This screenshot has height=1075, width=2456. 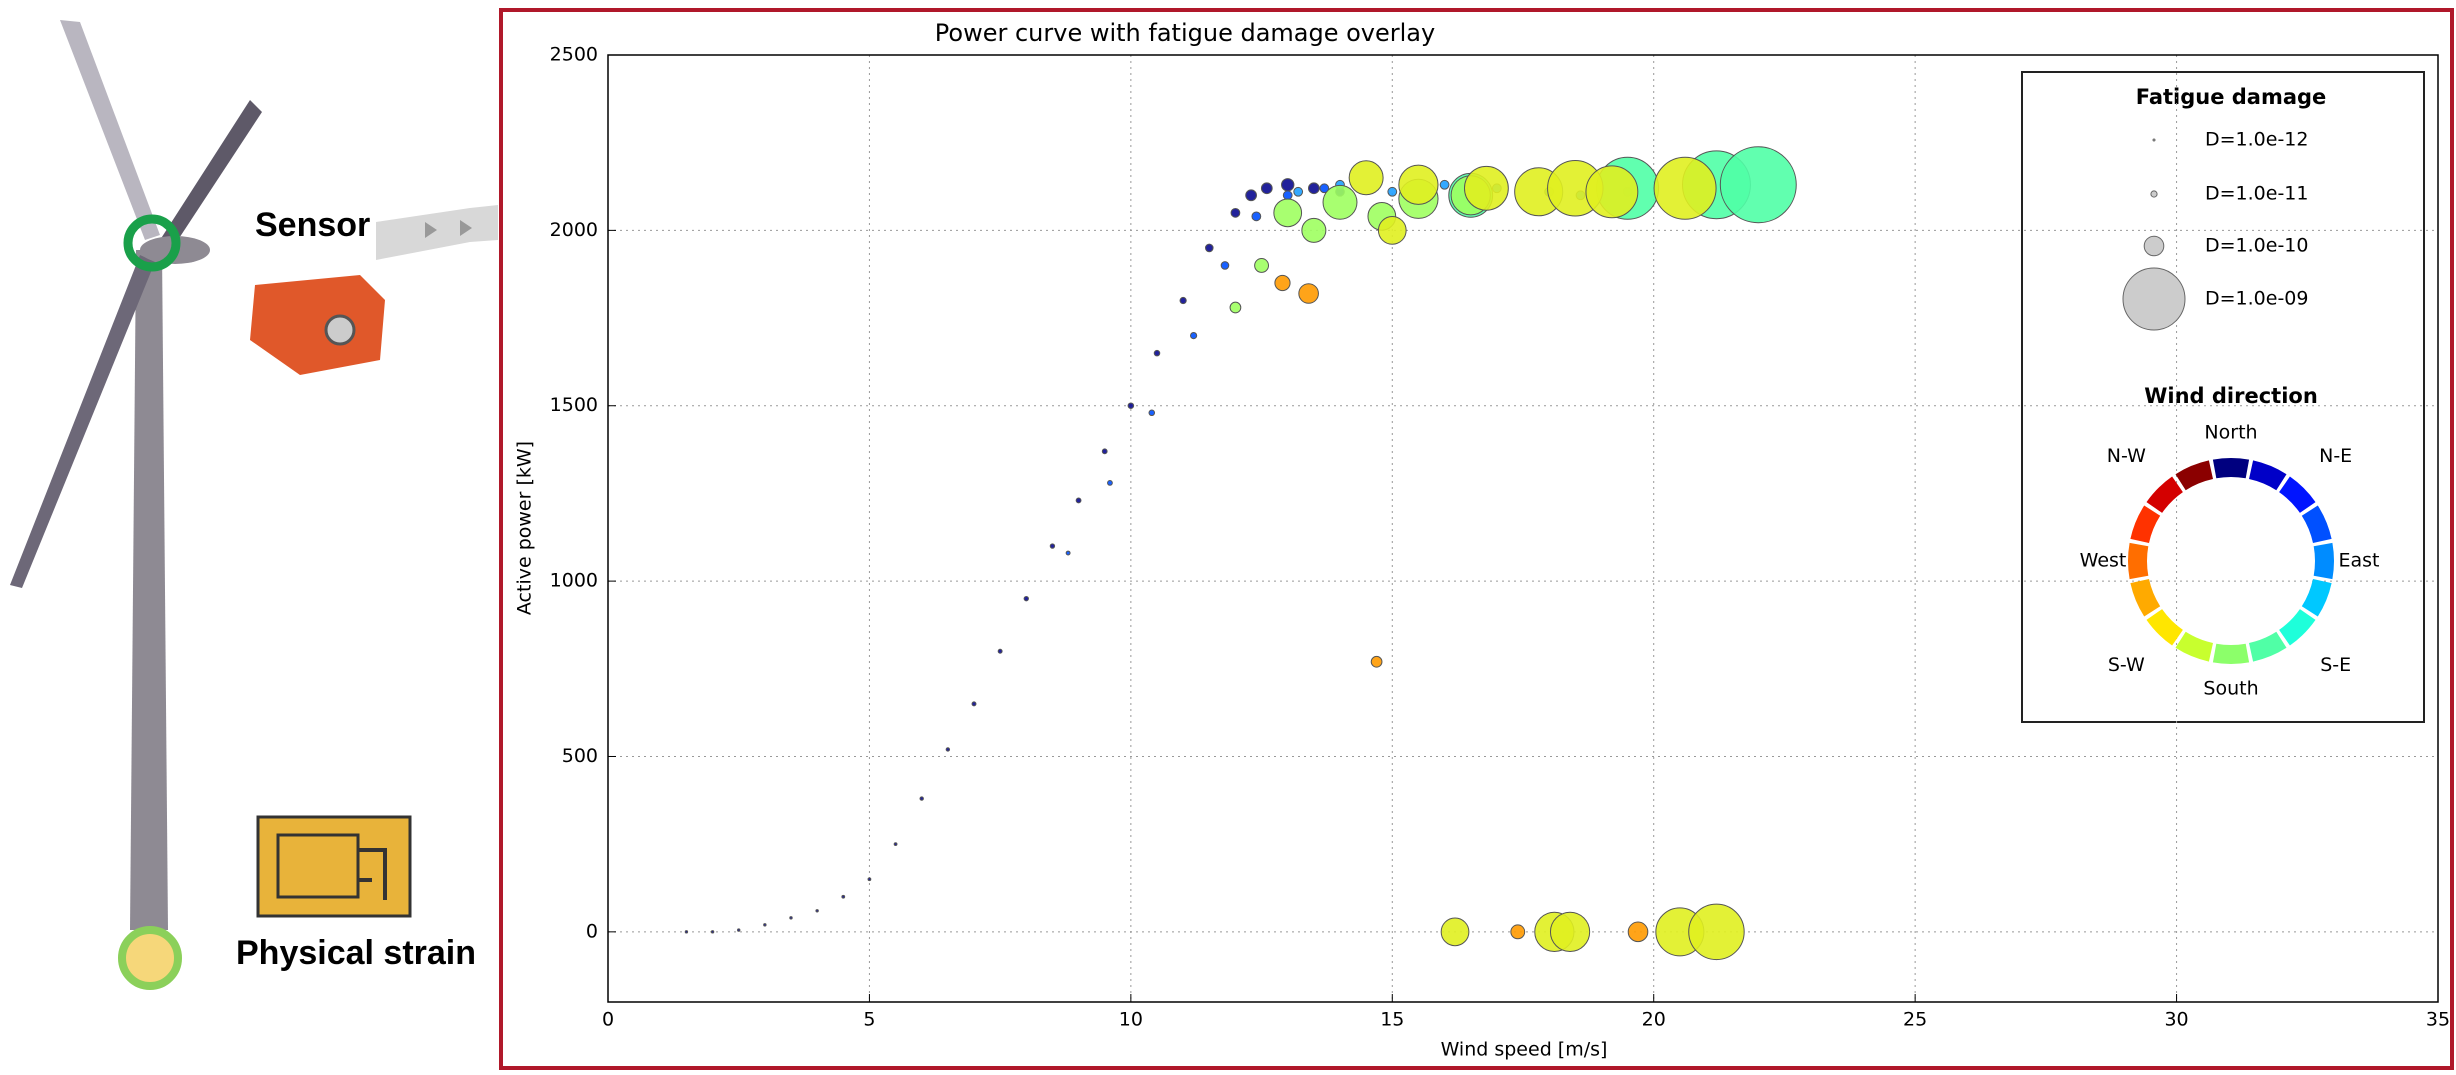 What do you see at coordinates (1524, 1050) in the screenshot?
I see `x-axis-label: Wind speed [m/s]` at bounding box center [1524, 1050].